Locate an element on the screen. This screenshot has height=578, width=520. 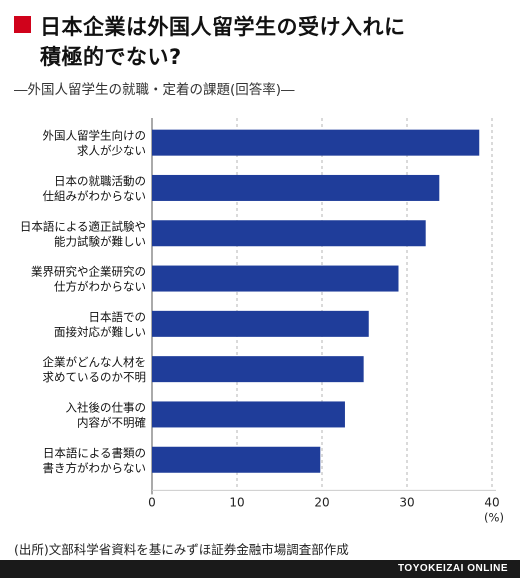
x-tick-label-30: 30 is located at coordinates (406, 502).